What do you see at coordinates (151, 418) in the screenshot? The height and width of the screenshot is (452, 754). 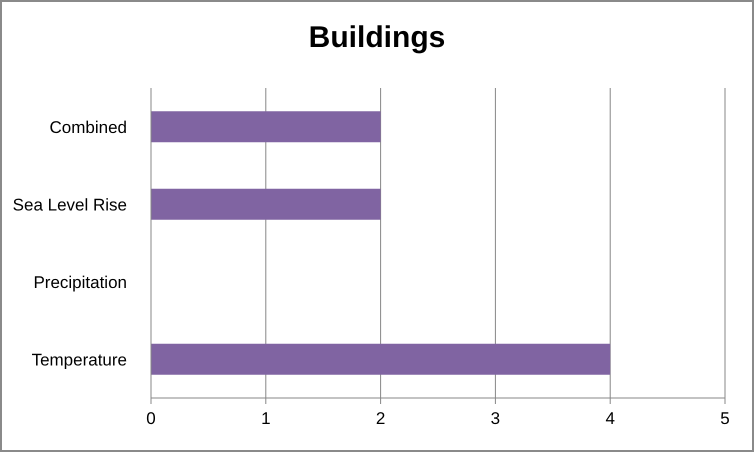 I see `x-tick-label: 0` at bounding box center [151, 418].